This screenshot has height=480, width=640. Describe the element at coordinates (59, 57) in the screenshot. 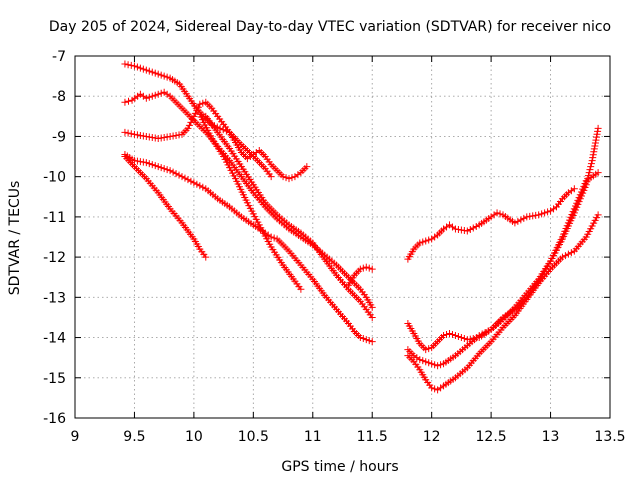

I see `y-tick-label: -7` at that location.